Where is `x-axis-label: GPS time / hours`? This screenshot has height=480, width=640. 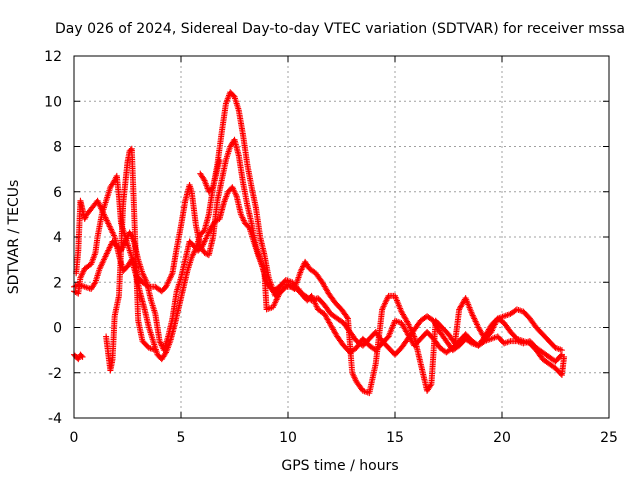
x-axis-label: GPS time / hours is located at coordinates (339, 466).